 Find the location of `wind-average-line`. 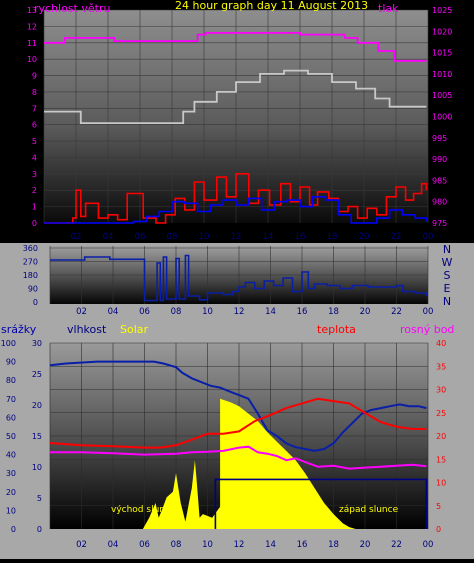

wind-average-line is located at coordinates (236, 210).